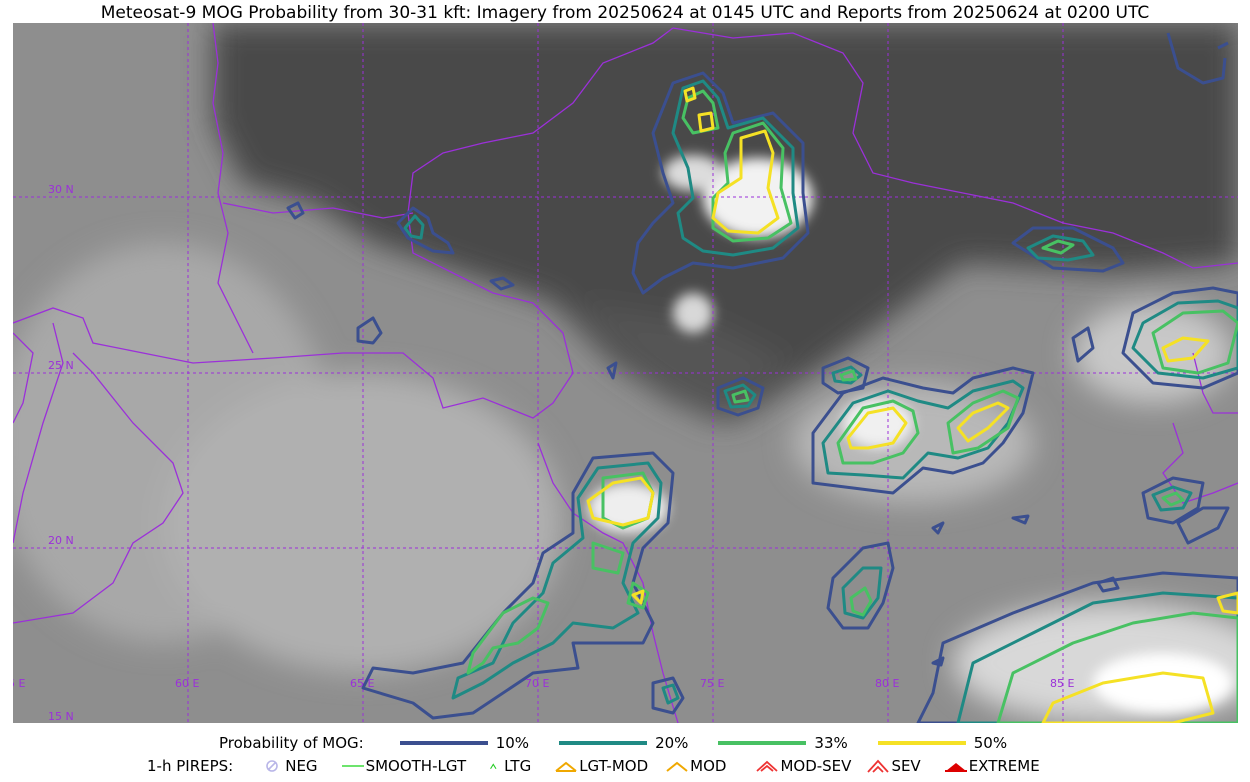 Image resolution: width=1250 pixels, height=782 pixels. What do you see at coordinates (362, 683) in the screenshot?
I see `lon-label-65e: 65 E` at bounding box center [362, 683].